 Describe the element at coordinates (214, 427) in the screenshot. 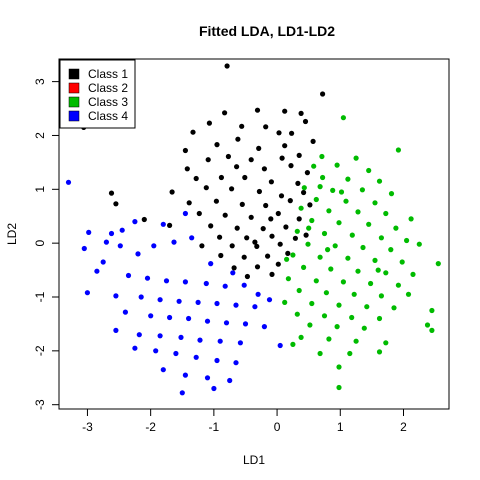

I see `x-tick-label: -1` at that location.